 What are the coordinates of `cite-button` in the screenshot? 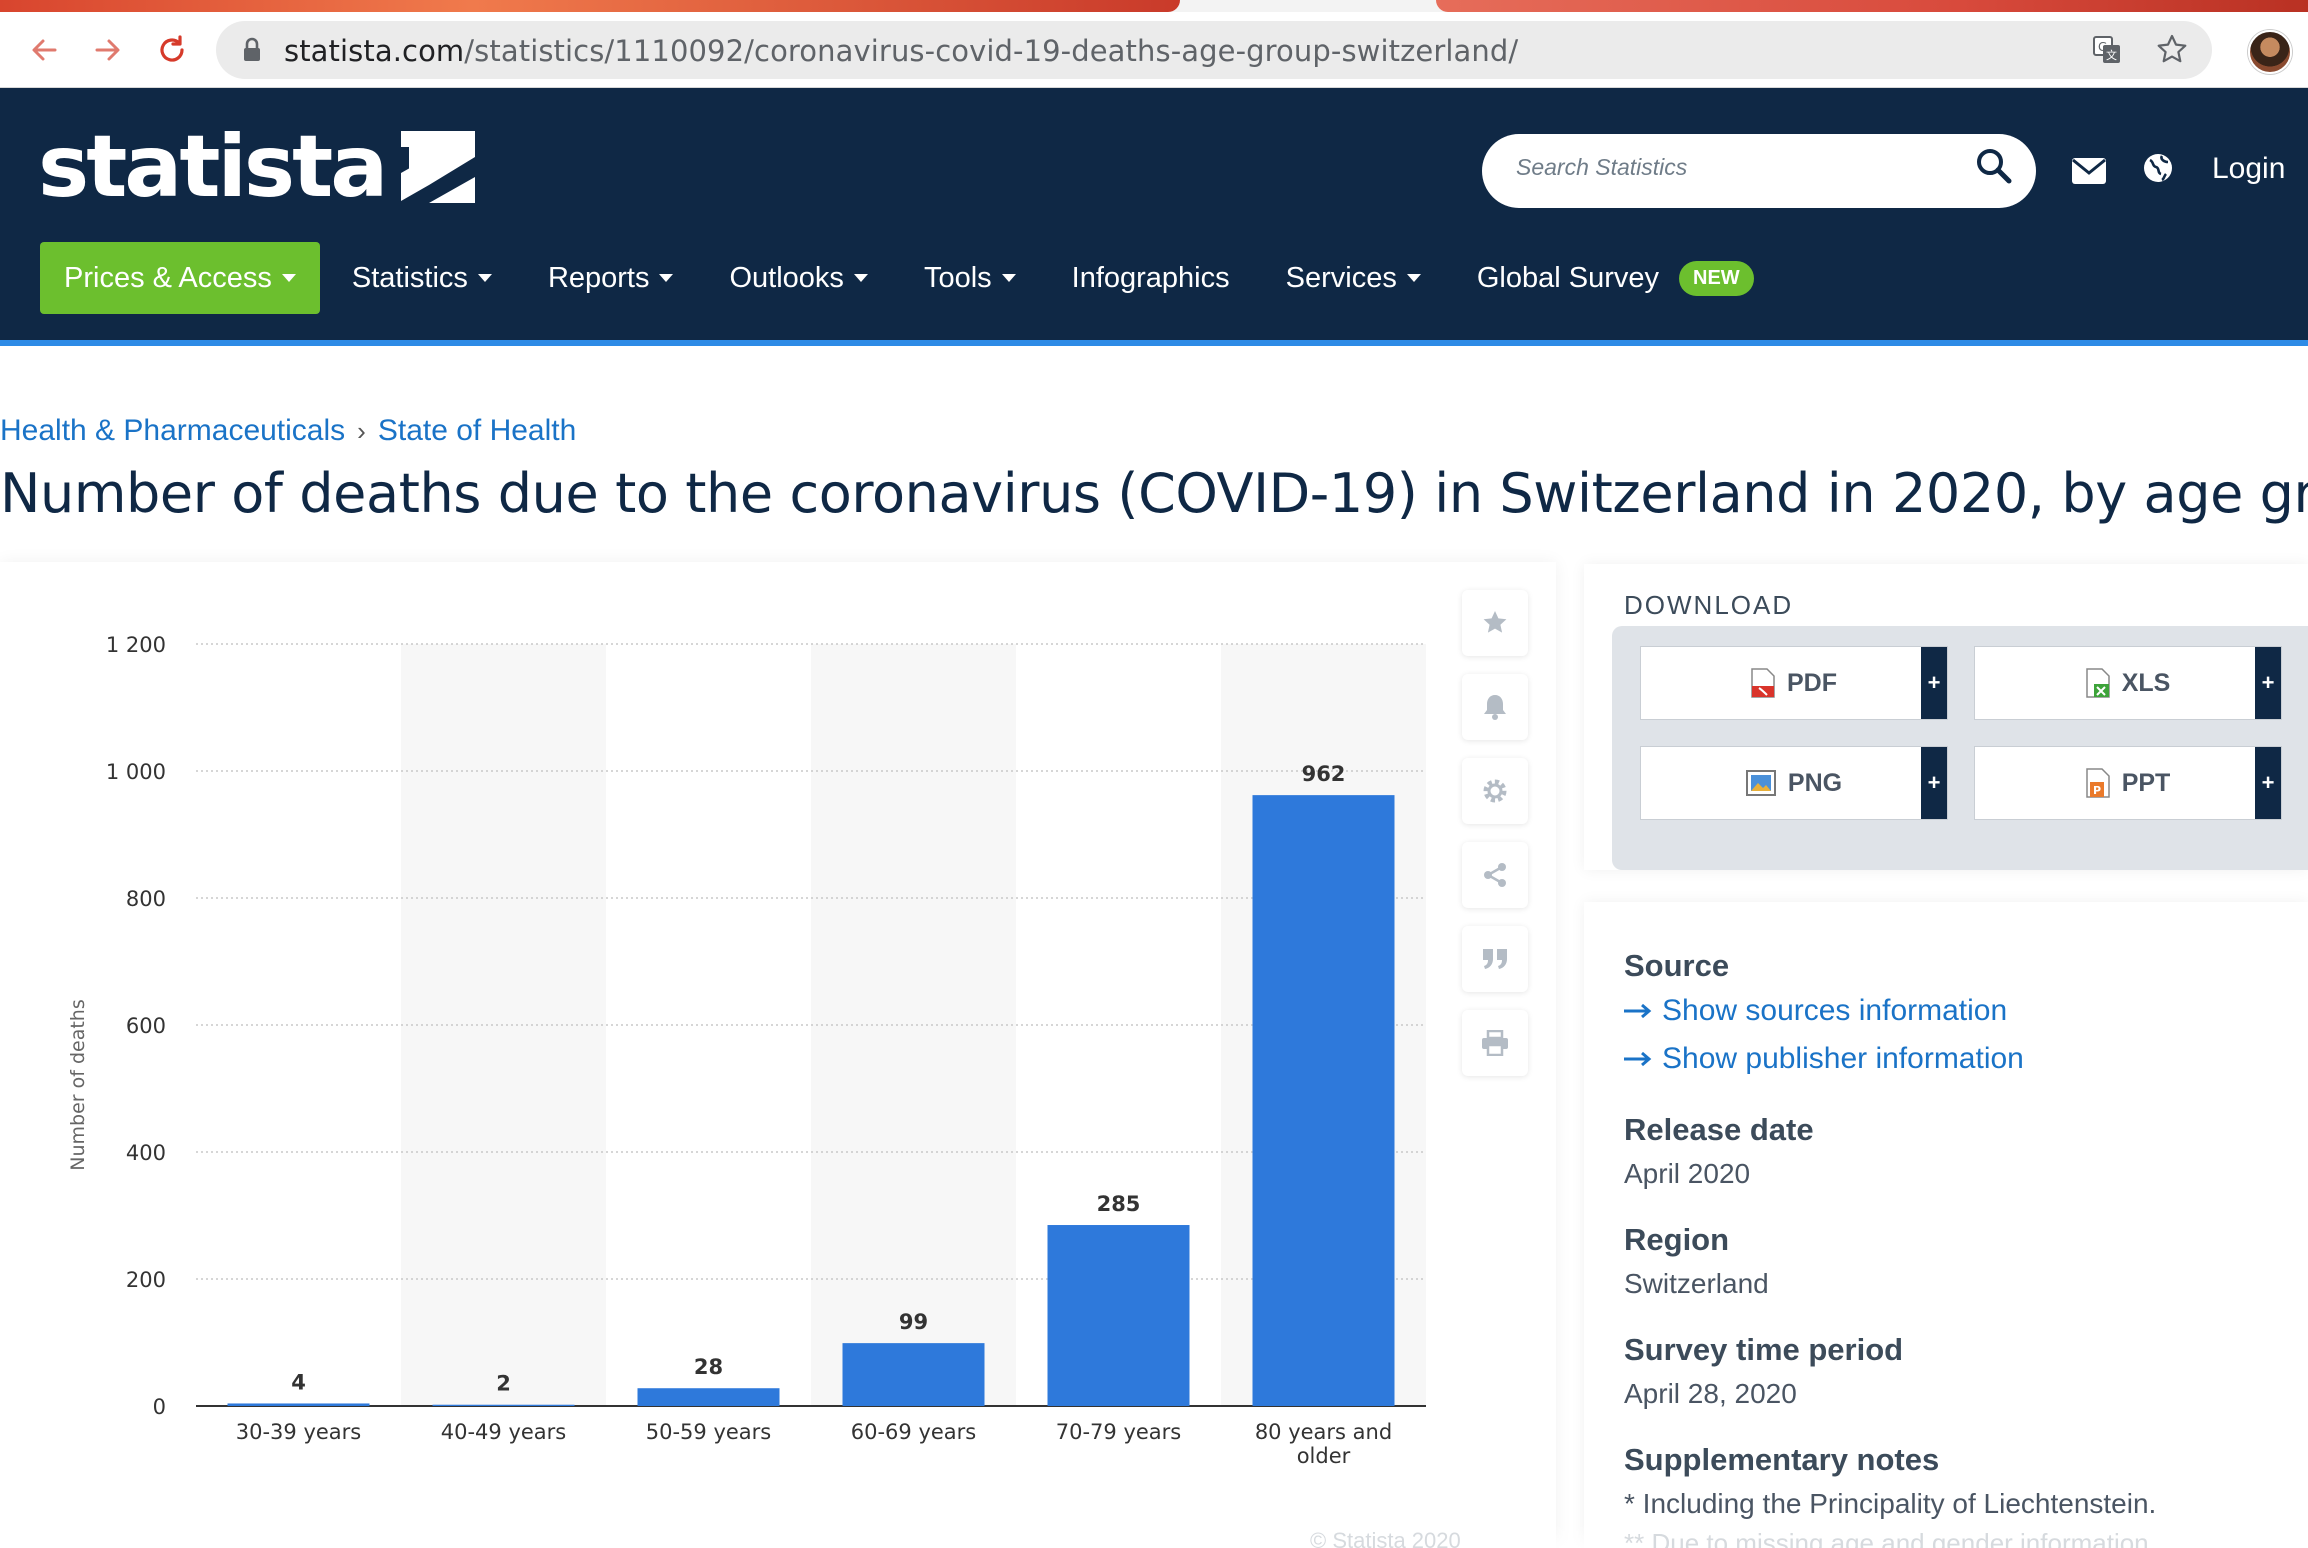 It's located at (1495, 959).